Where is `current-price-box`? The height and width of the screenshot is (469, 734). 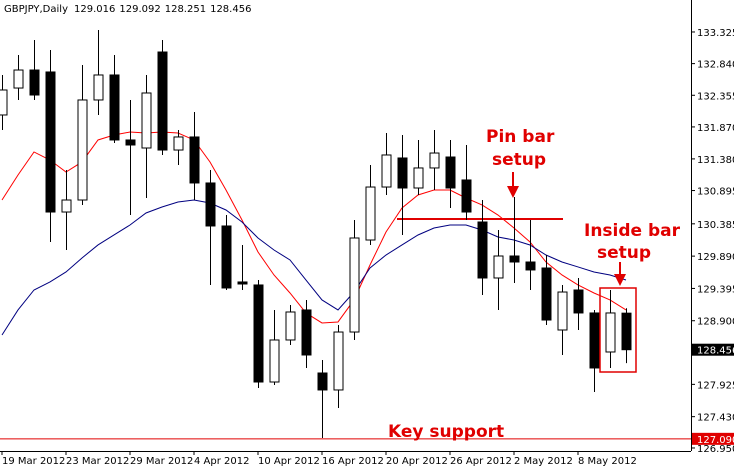
current-price-box is located at coordinates (713, 349).